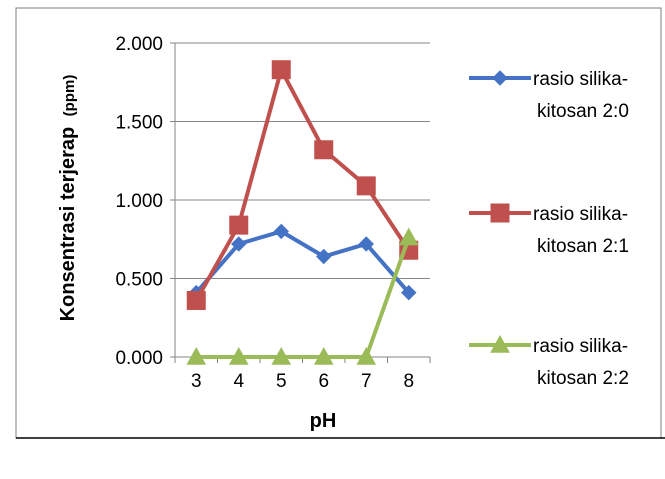  Describe the element at coordinates (139, 358) in the screenshot. I see `y-tick-label: 0.000` at that location.